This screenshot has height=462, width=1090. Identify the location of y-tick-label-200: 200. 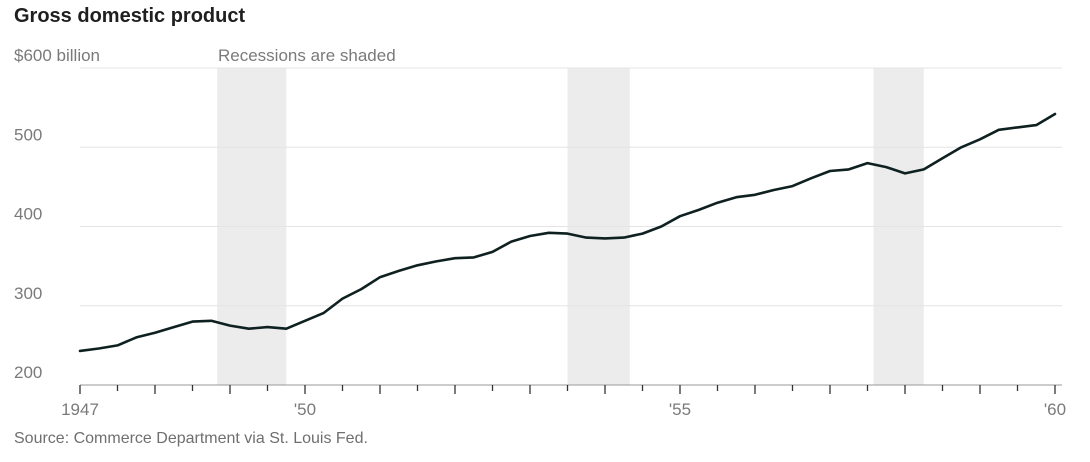
(28, 372).